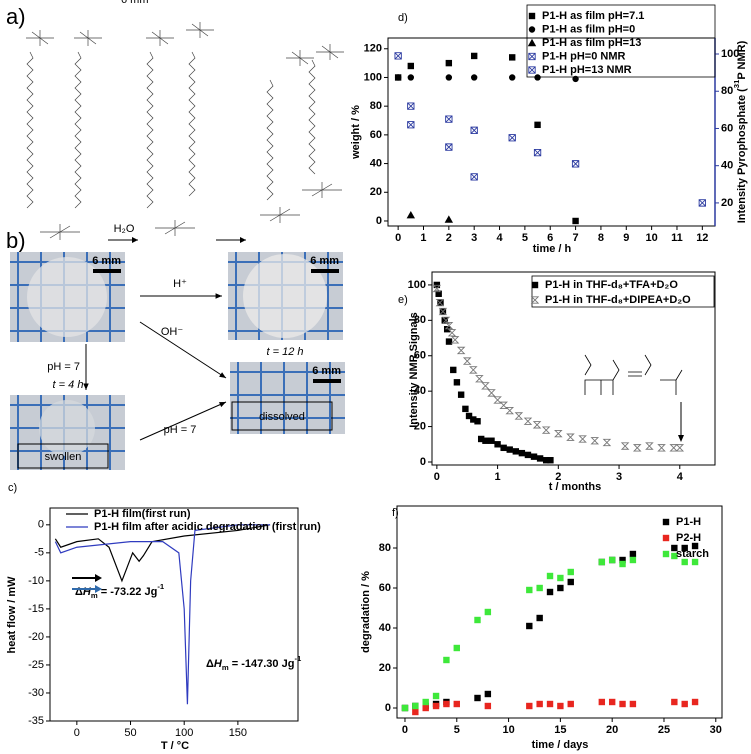 This screenshot has height=754, width=751. I want to click on x-tick-label: 30, so click(716, 730).